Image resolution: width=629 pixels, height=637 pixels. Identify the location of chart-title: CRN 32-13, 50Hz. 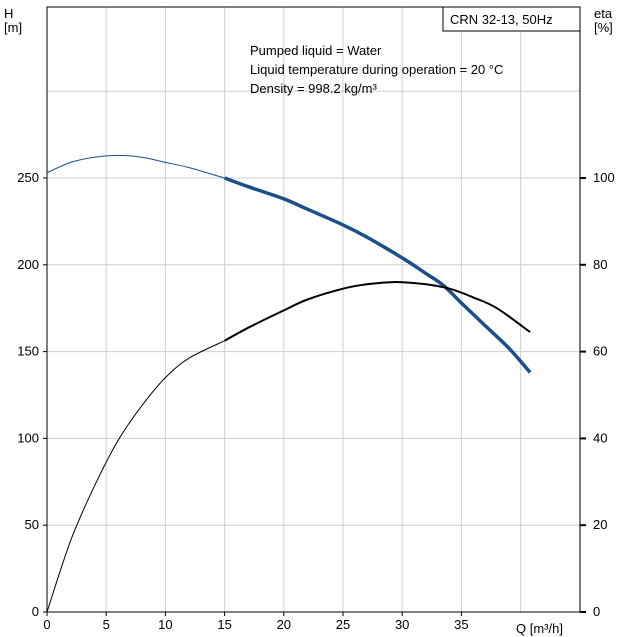
(501, 19).